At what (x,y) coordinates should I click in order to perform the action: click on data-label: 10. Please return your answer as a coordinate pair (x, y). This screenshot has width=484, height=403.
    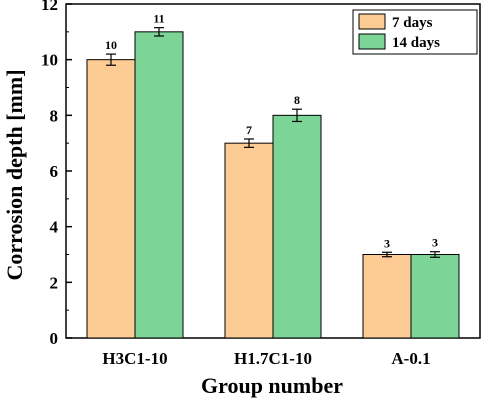
    Looking at the image, I should click on (111, 45).